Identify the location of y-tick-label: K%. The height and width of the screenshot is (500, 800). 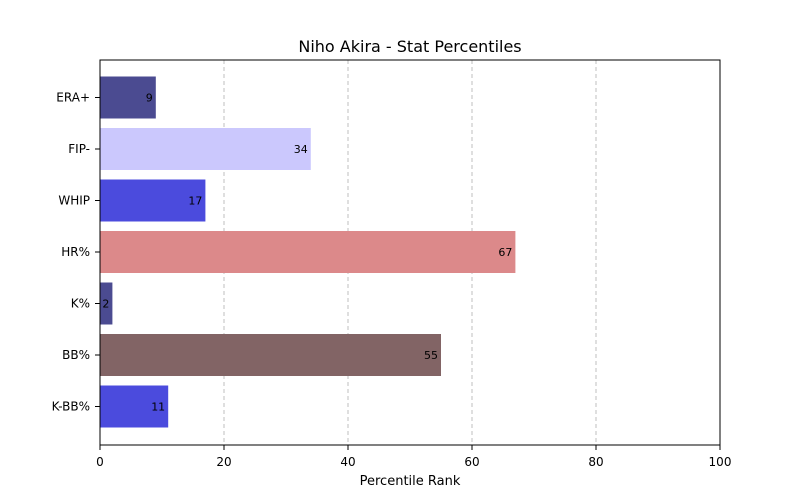
(80, 304).